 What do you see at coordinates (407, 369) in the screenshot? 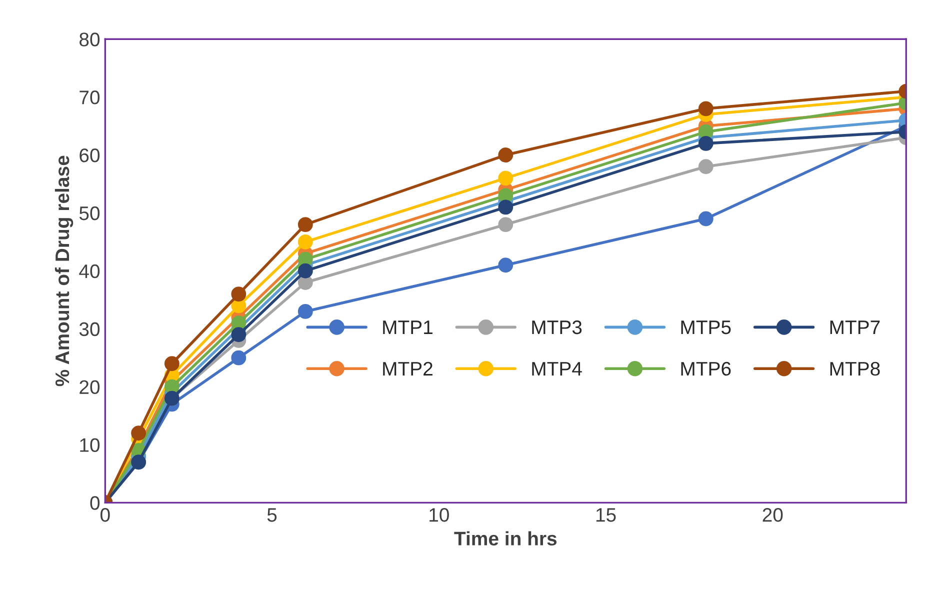
I see `legend-label: MTP2` at bounding box center [407, 369].